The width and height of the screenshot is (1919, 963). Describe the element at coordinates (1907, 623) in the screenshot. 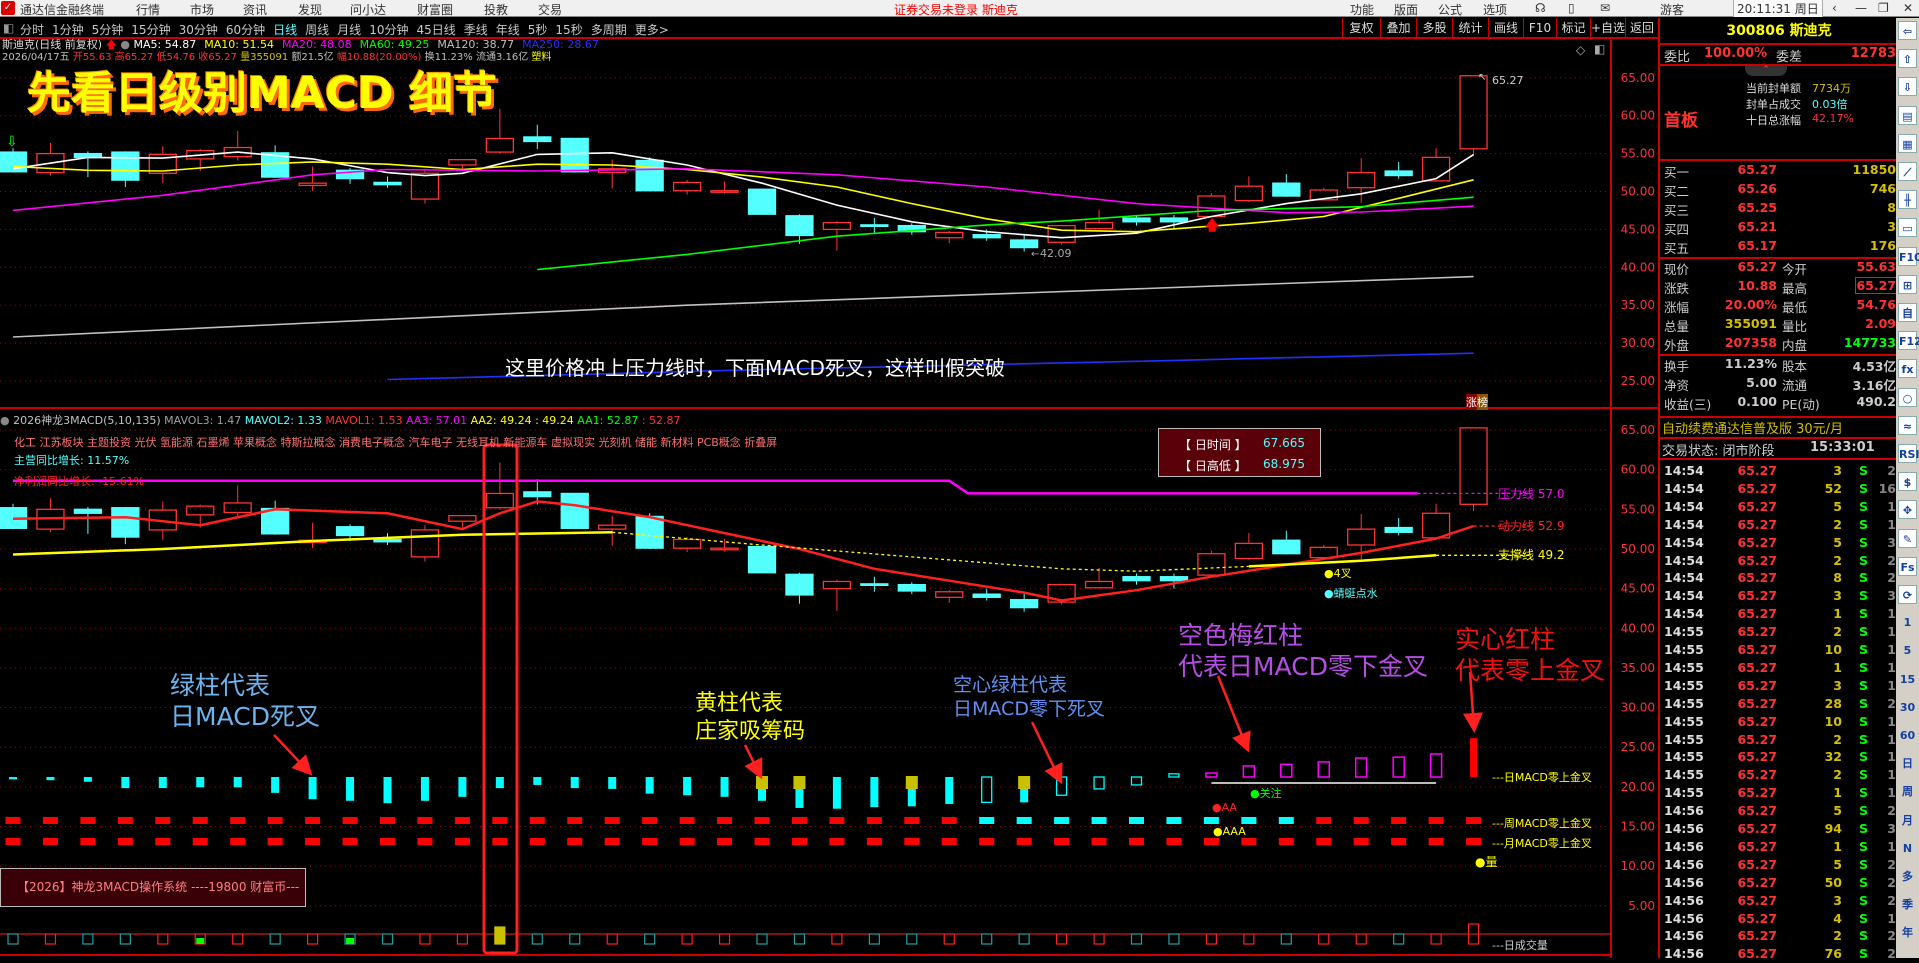

I see `period-shortcut: 1` at that location.